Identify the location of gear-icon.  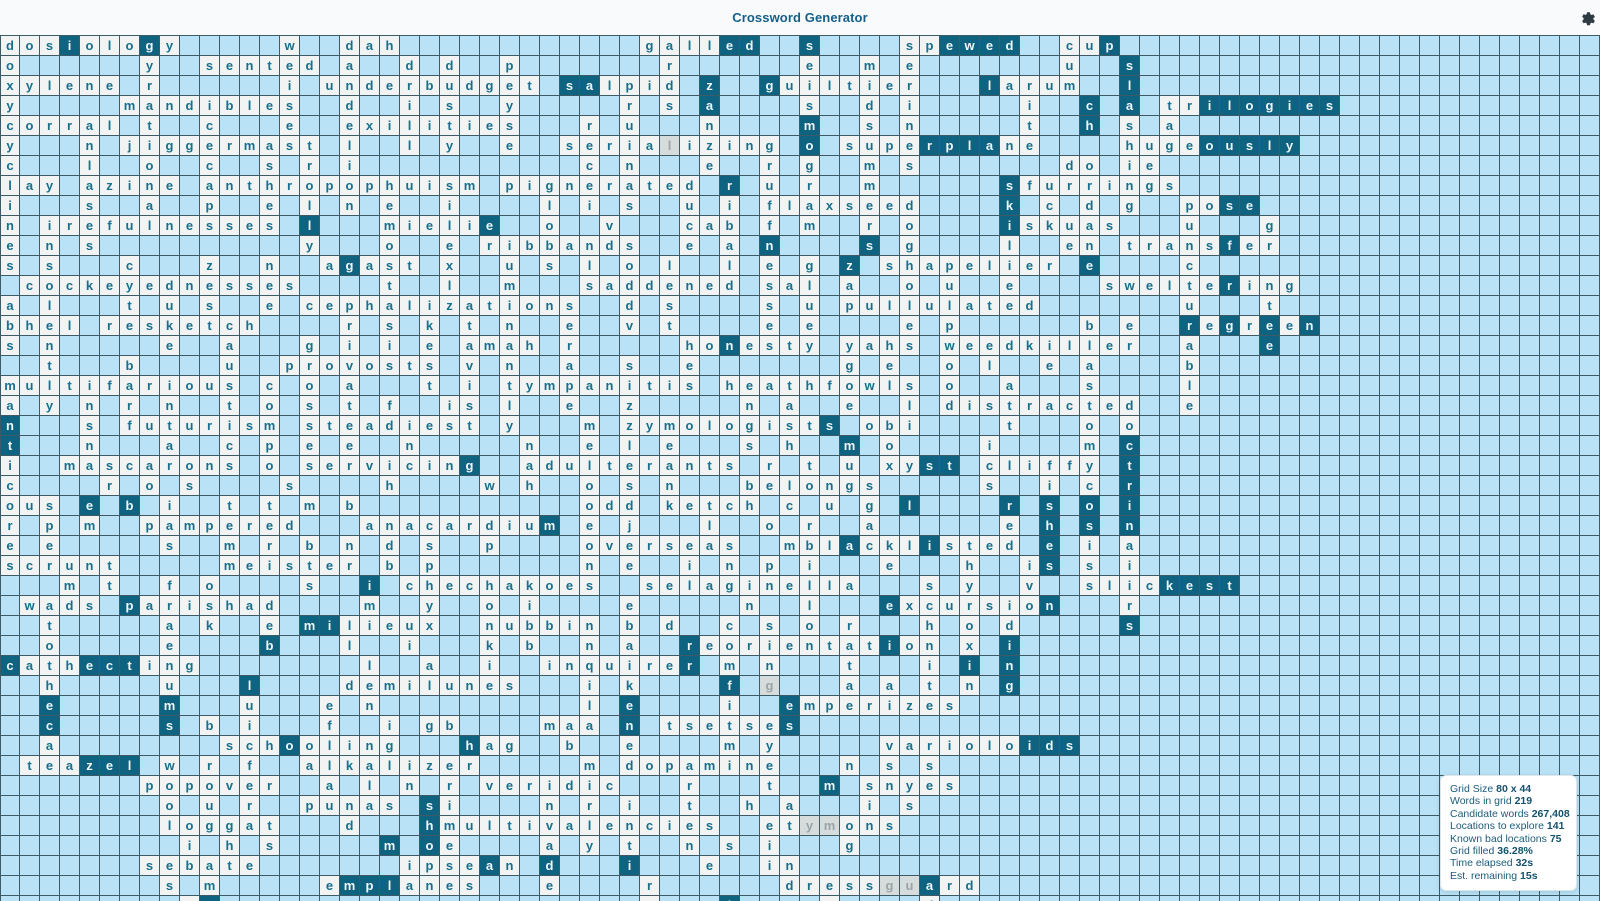
(1587, 18).